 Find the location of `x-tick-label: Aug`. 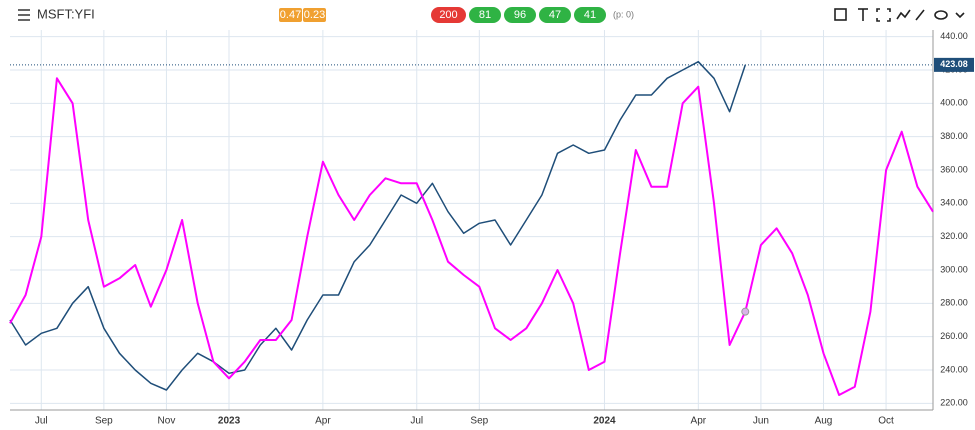

x-tick-label: Aug is located at coordinates (824, 421).